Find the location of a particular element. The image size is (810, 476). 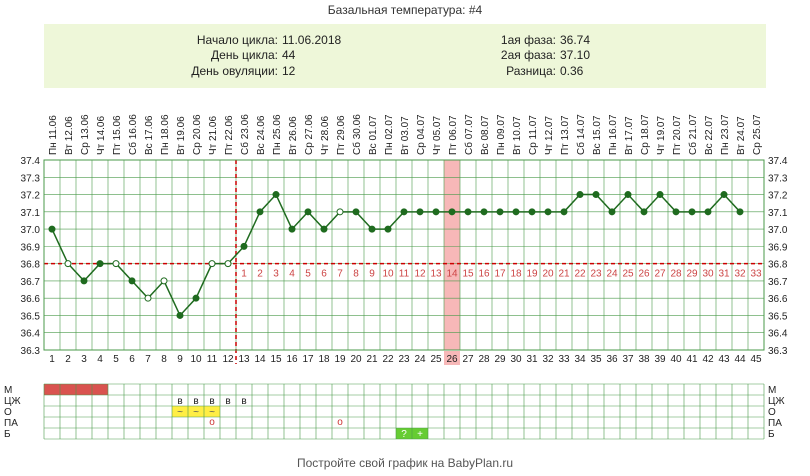

luteal-day-label: 30 is located at coordinates (708, 274).